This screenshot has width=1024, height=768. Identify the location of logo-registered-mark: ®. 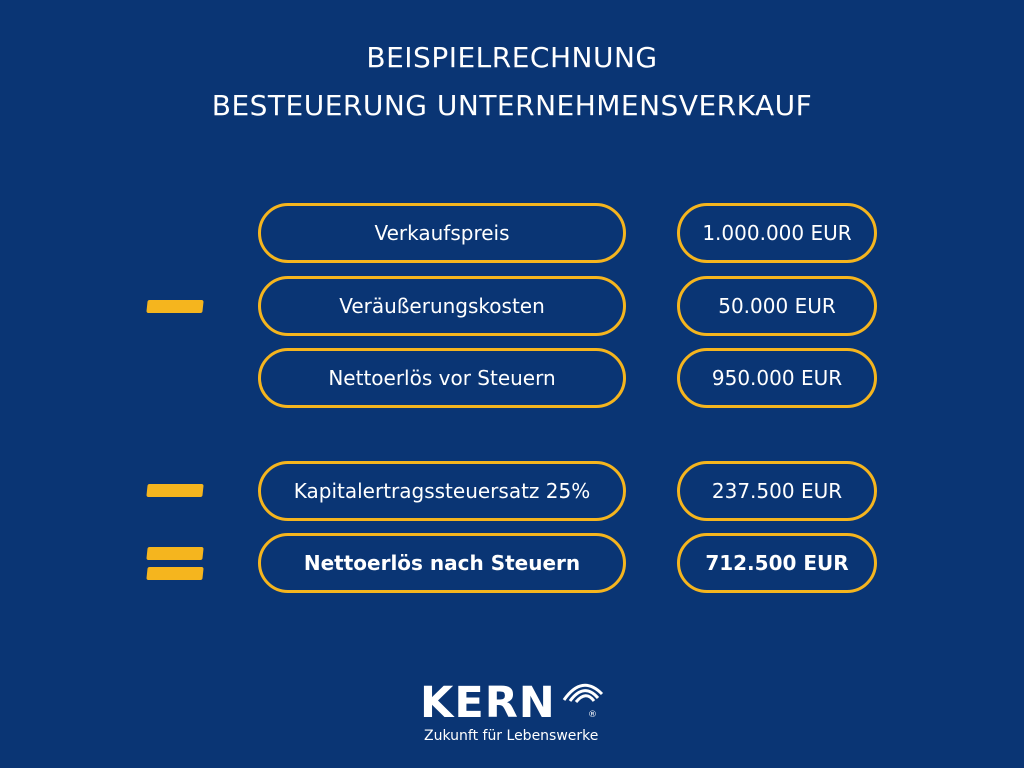
(592, 715).